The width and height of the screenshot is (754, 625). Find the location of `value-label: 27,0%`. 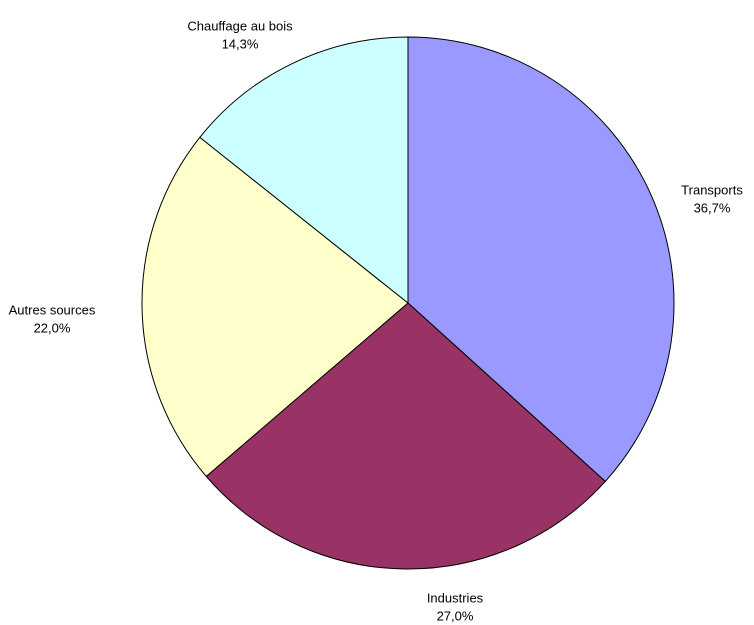

value-label: 27,0% is located at coordinates (455, 615).